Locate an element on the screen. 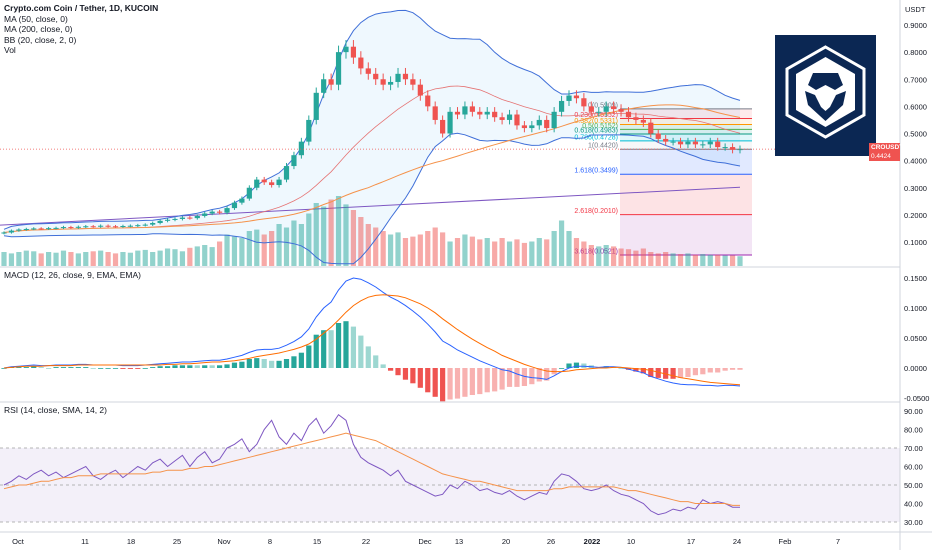  time-tick-label: Nov is located at coordinates (224, 541).